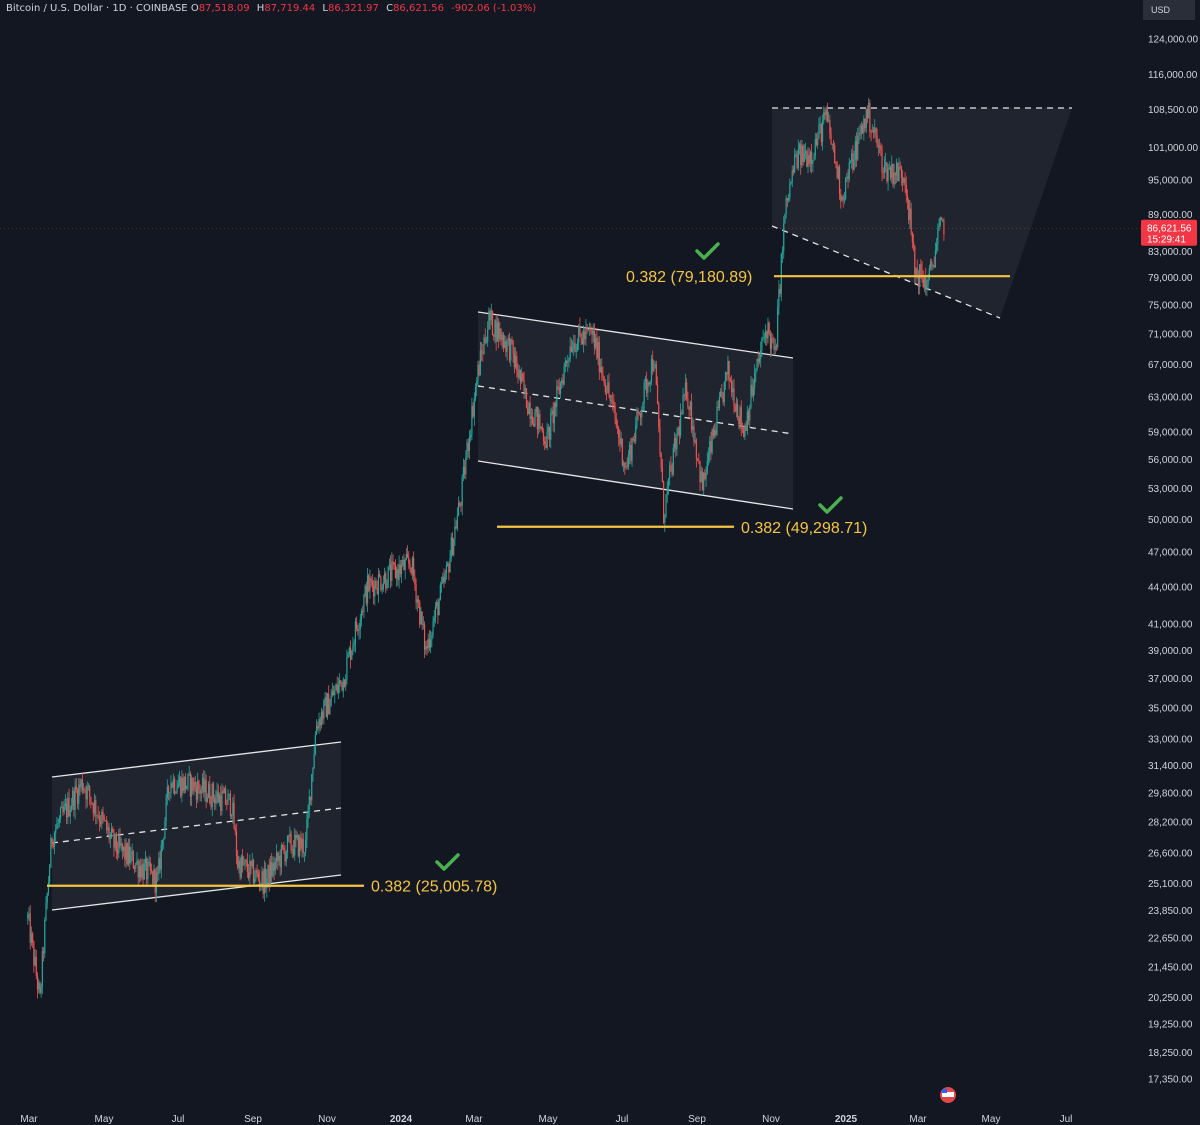  I want to click on time-tick-label: Sep, so click(253, 1119).